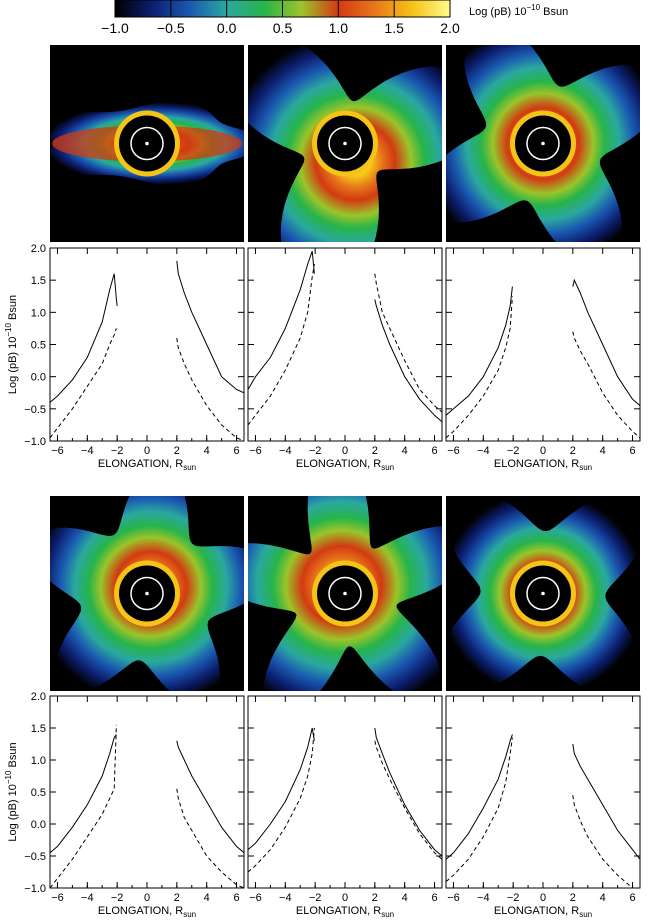 The width and height of the screenshot is (665, 920). What do you see at coordinates (394, 28) in the screenshot?
I see `colorbar-tick-label: 1.5` at bounding box center [394, 28].